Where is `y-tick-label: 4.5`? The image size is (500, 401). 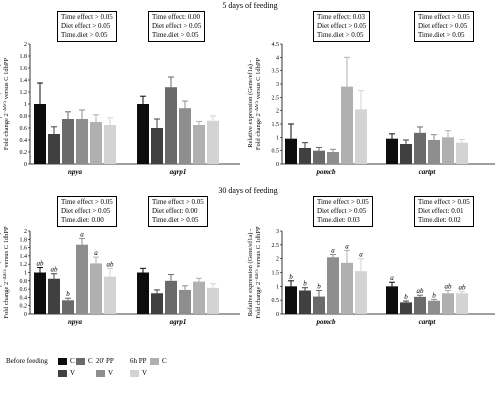 y-tick-label: 4.5 is located at coordinates (276, 45).